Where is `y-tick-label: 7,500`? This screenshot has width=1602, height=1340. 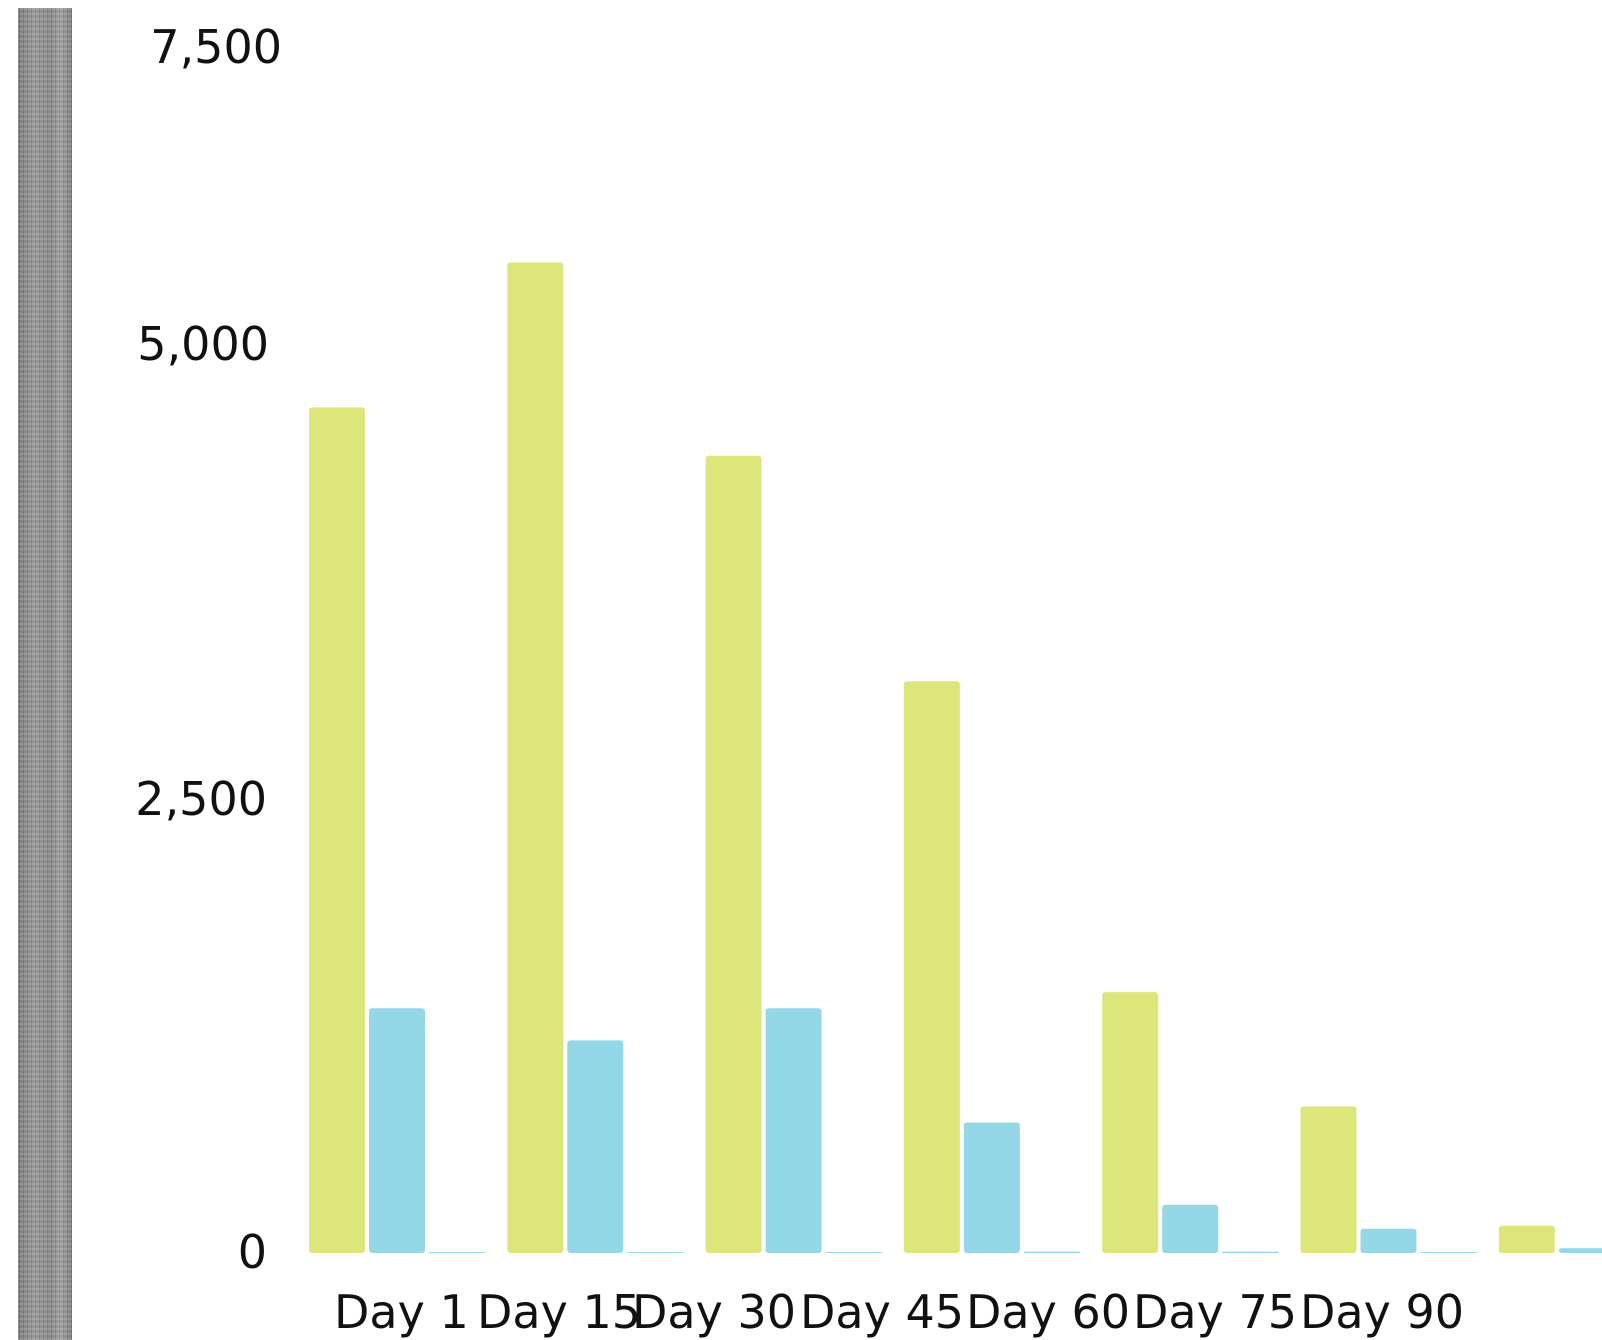 y-tick-label: 7,500 is located at coordinates (216, 47).